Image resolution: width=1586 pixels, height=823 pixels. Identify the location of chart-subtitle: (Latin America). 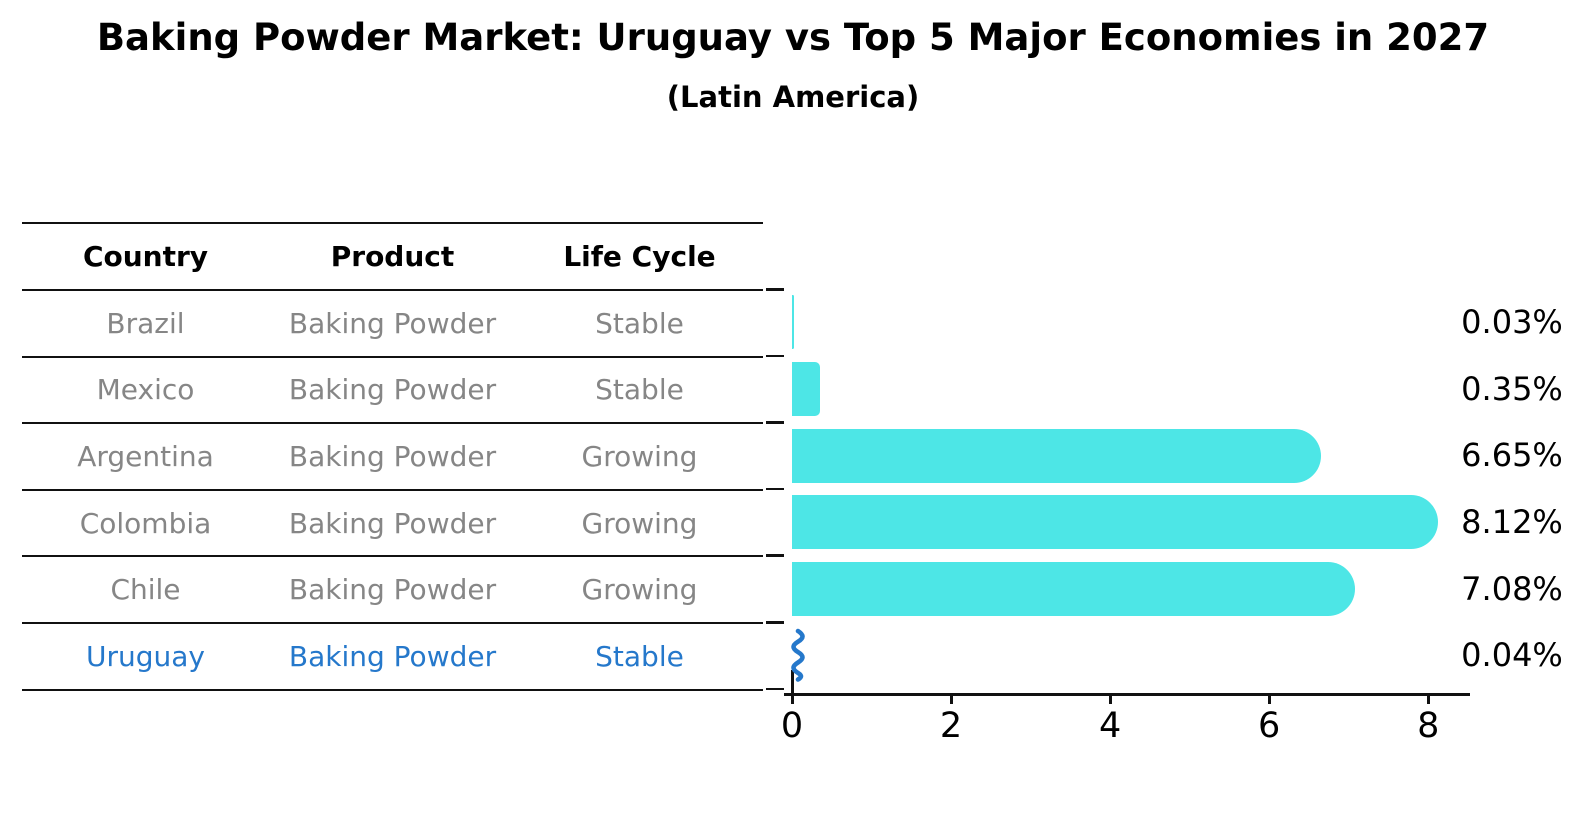
(793, 97).